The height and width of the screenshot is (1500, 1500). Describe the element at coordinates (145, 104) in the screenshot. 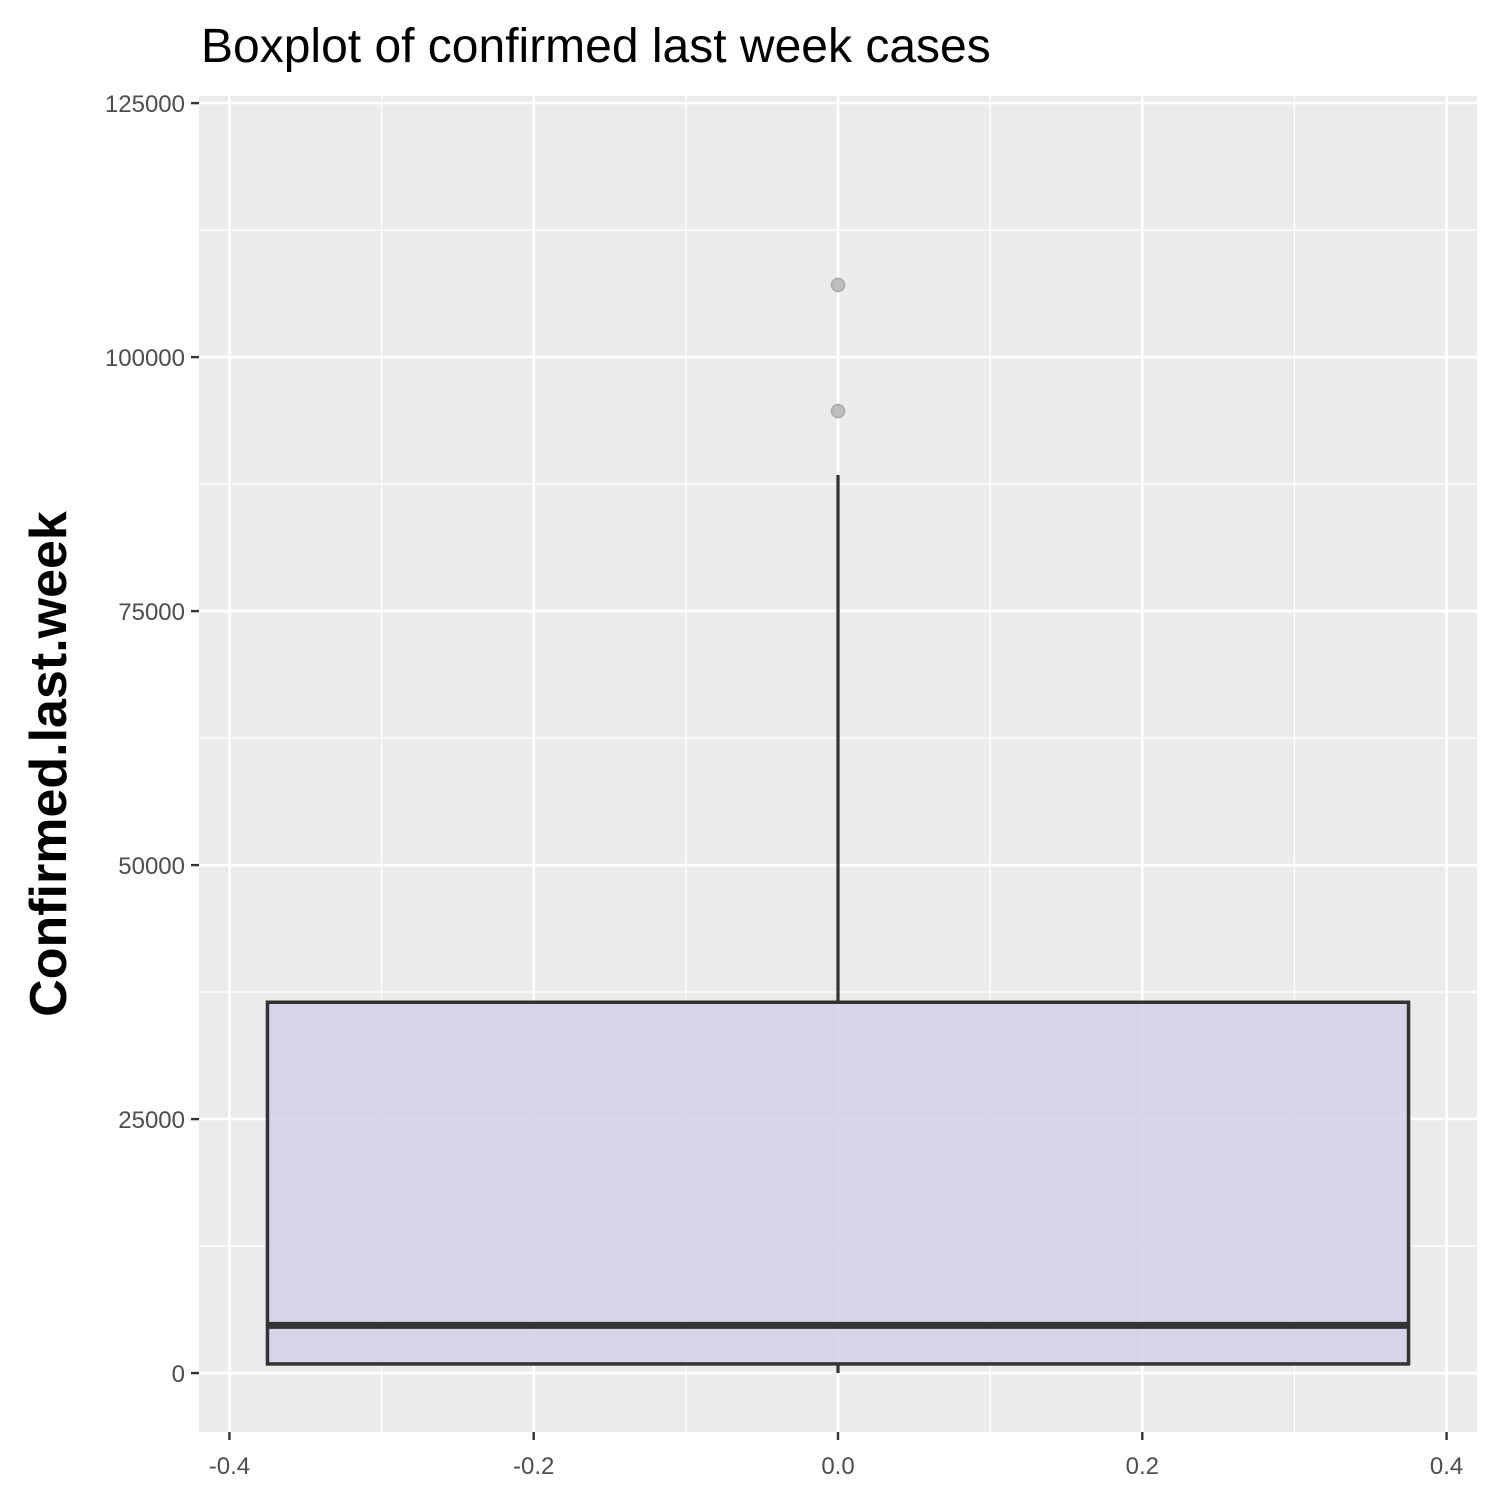

I see `y-tick-label: 125000` at that location.